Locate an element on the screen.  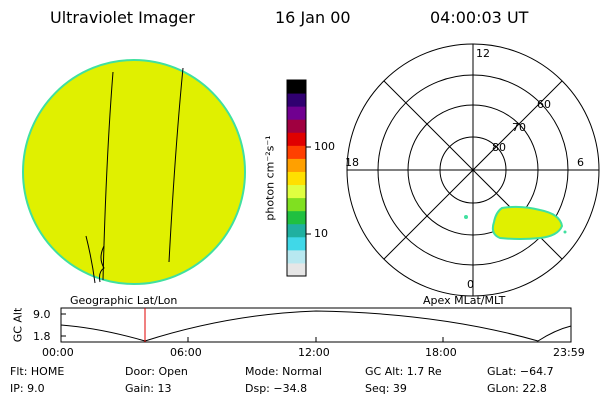
sequence-value: Seq: 39 is located at coordinates (386, 388).